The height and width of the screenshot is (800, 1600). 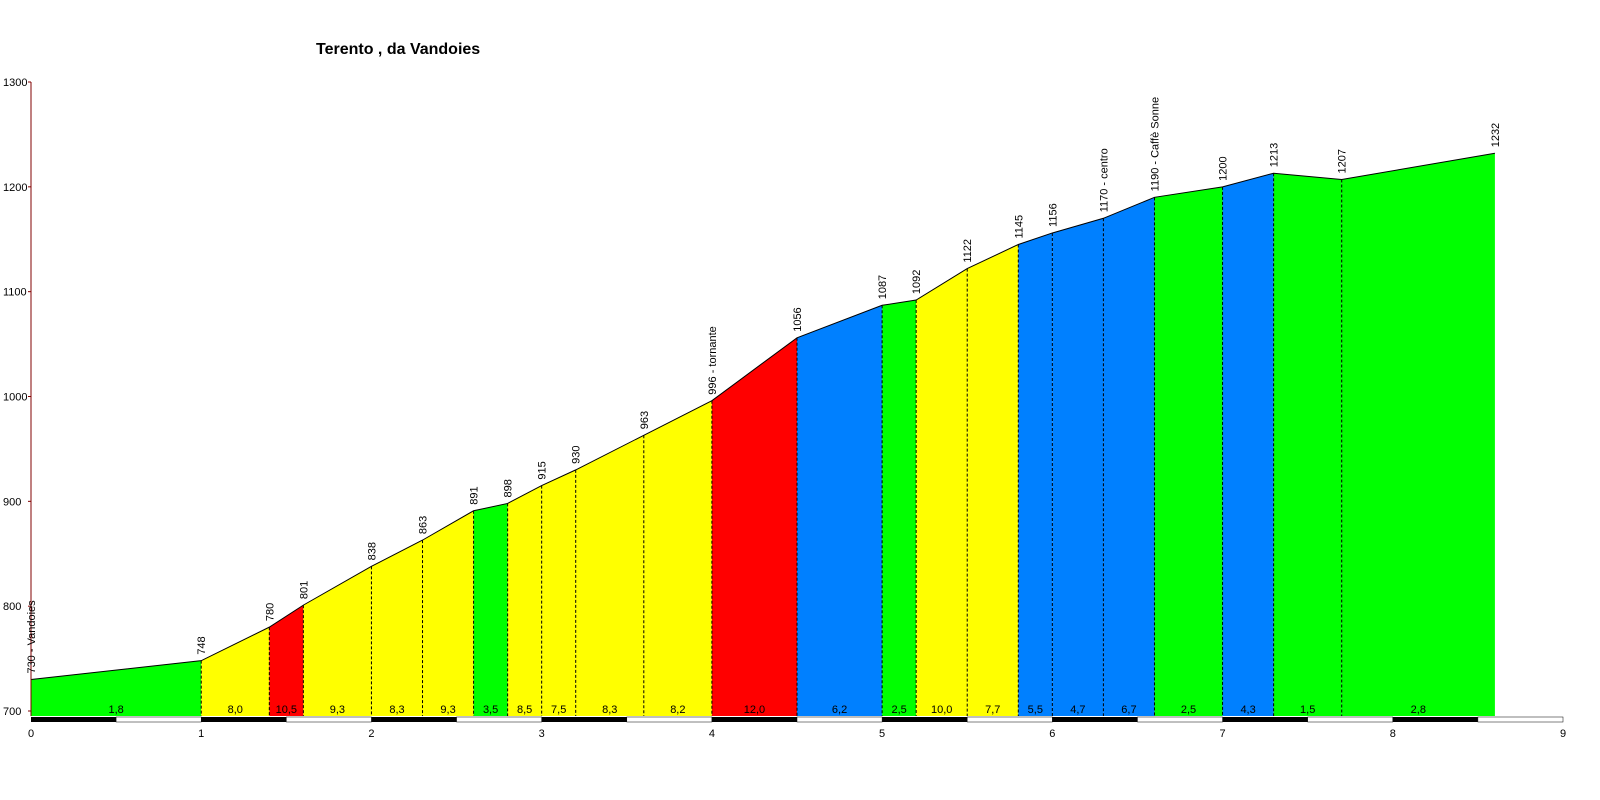 I want to click on altitude-label: 1207, so click(x=1343, y=161).